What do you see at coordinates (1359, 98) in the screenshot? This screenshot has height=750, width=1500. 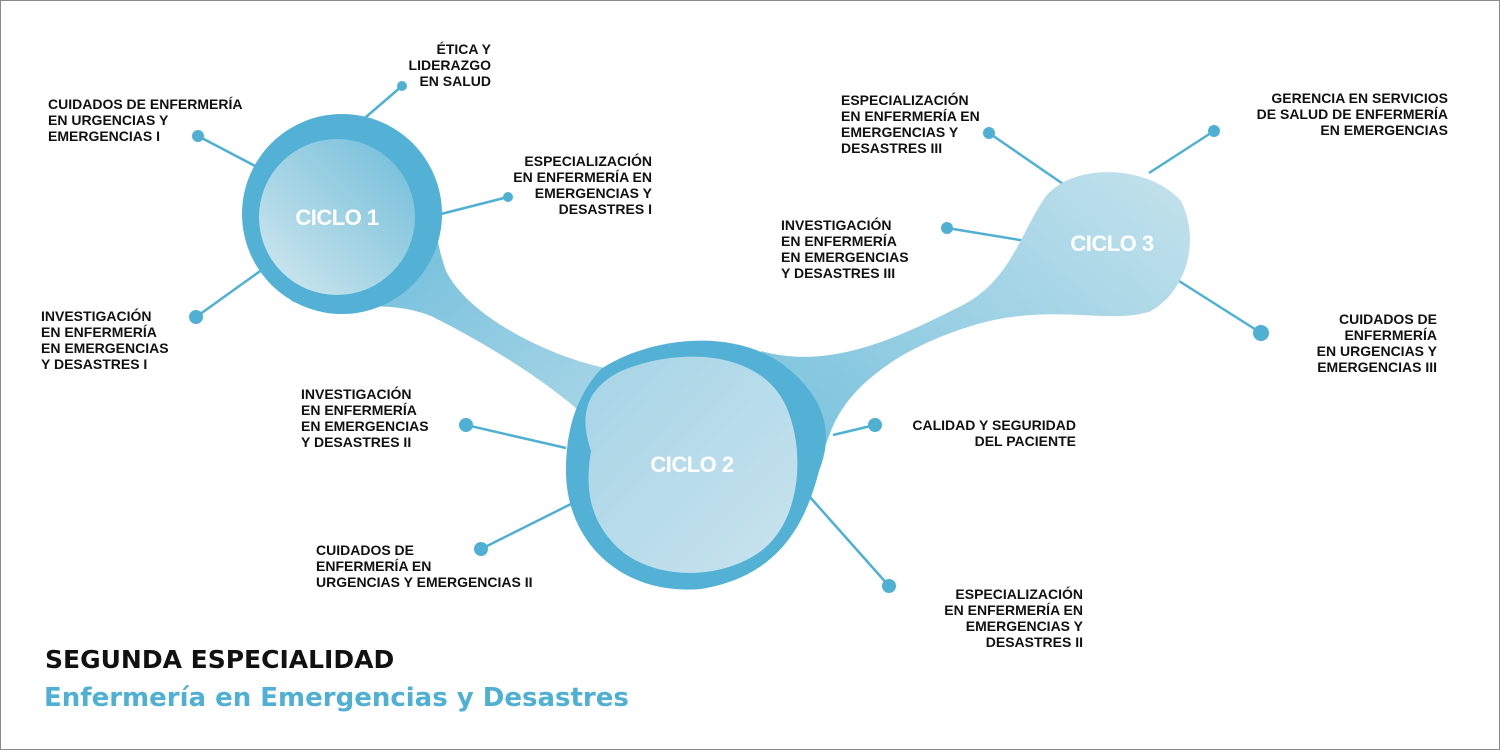 I see `course-label-line: GERENCIA EN SERVICIOS` at bounding box center [1359, 98].